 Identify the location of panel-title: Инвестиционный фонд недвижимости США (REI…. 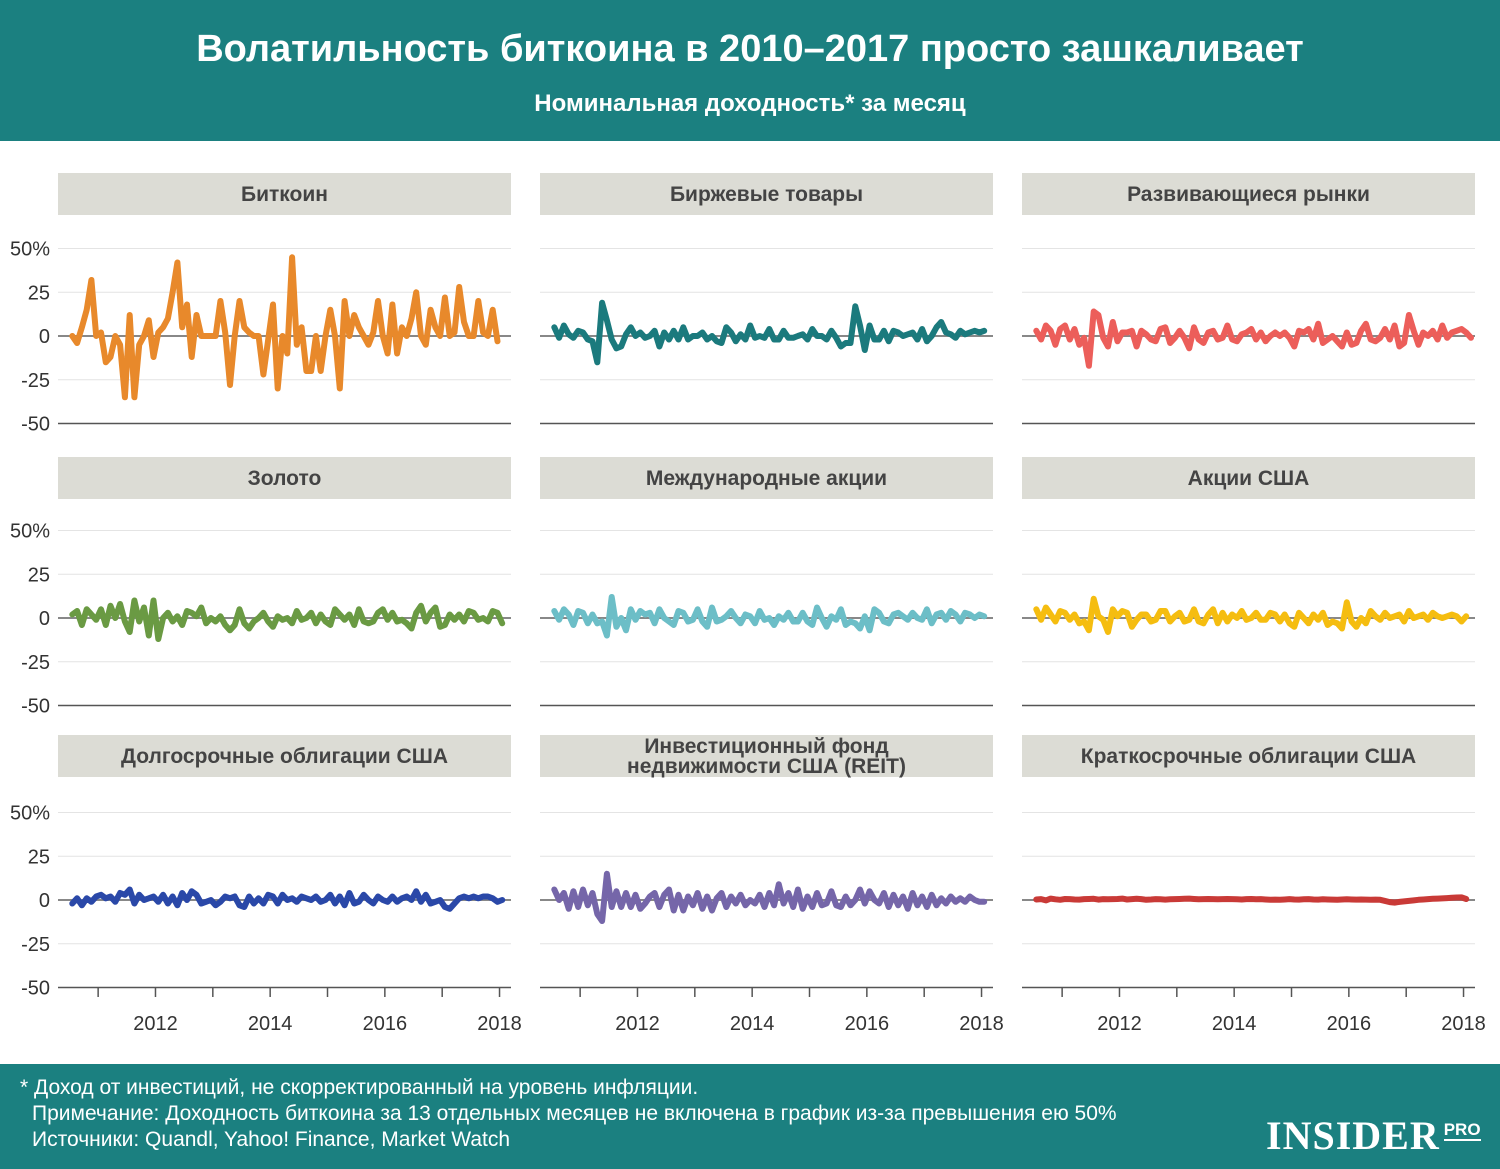
(766, 756).